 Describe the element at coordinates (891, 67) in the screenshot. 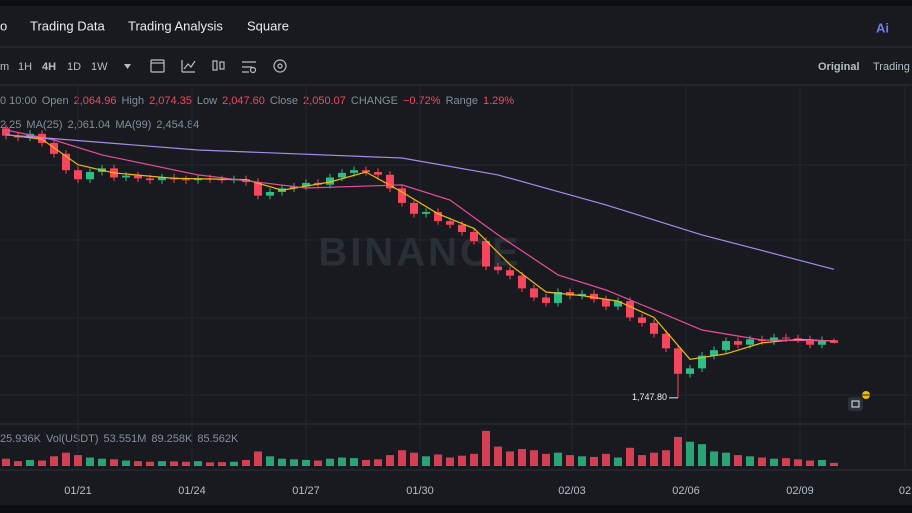

I see `view-tab: Trading` at that location.